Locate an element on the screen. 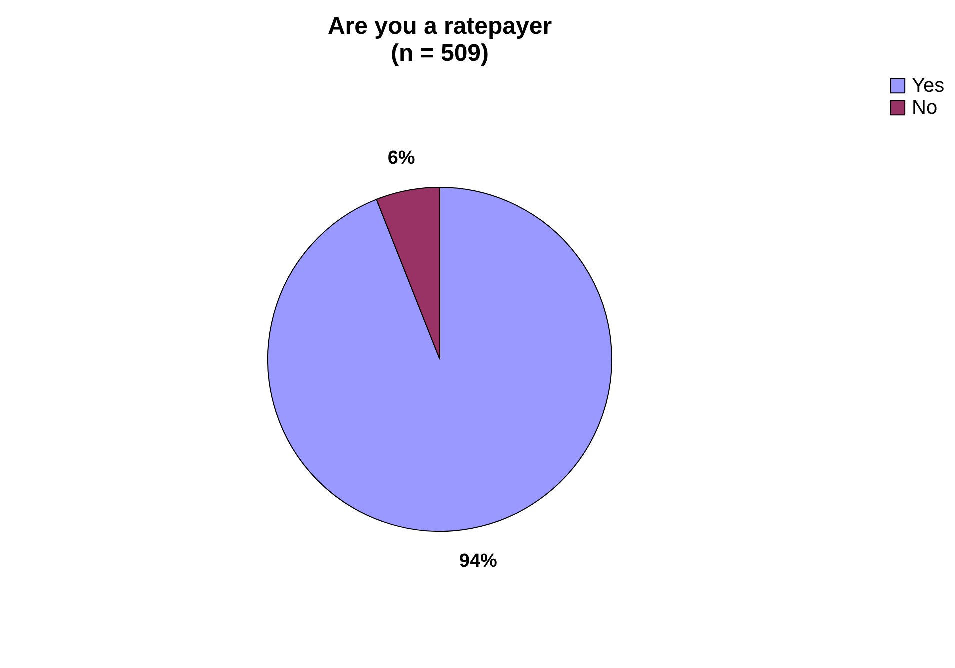  legend-label: No is located at coordinates (925, 108).